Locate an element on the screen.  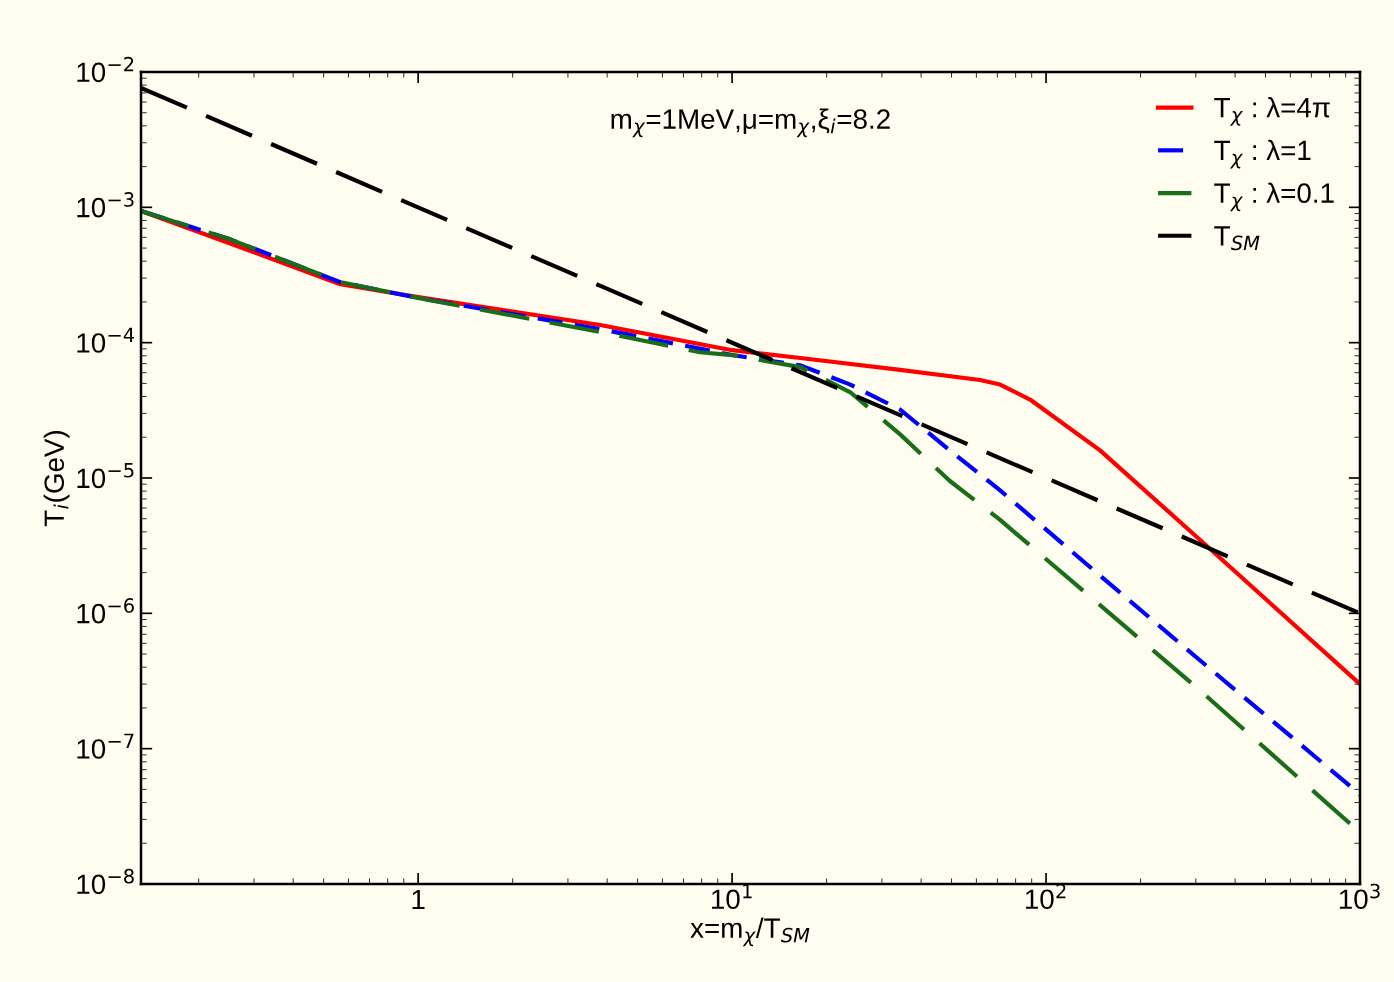
x-tick-label: 10$^{3}$ is located at coordinates (1359, 896).